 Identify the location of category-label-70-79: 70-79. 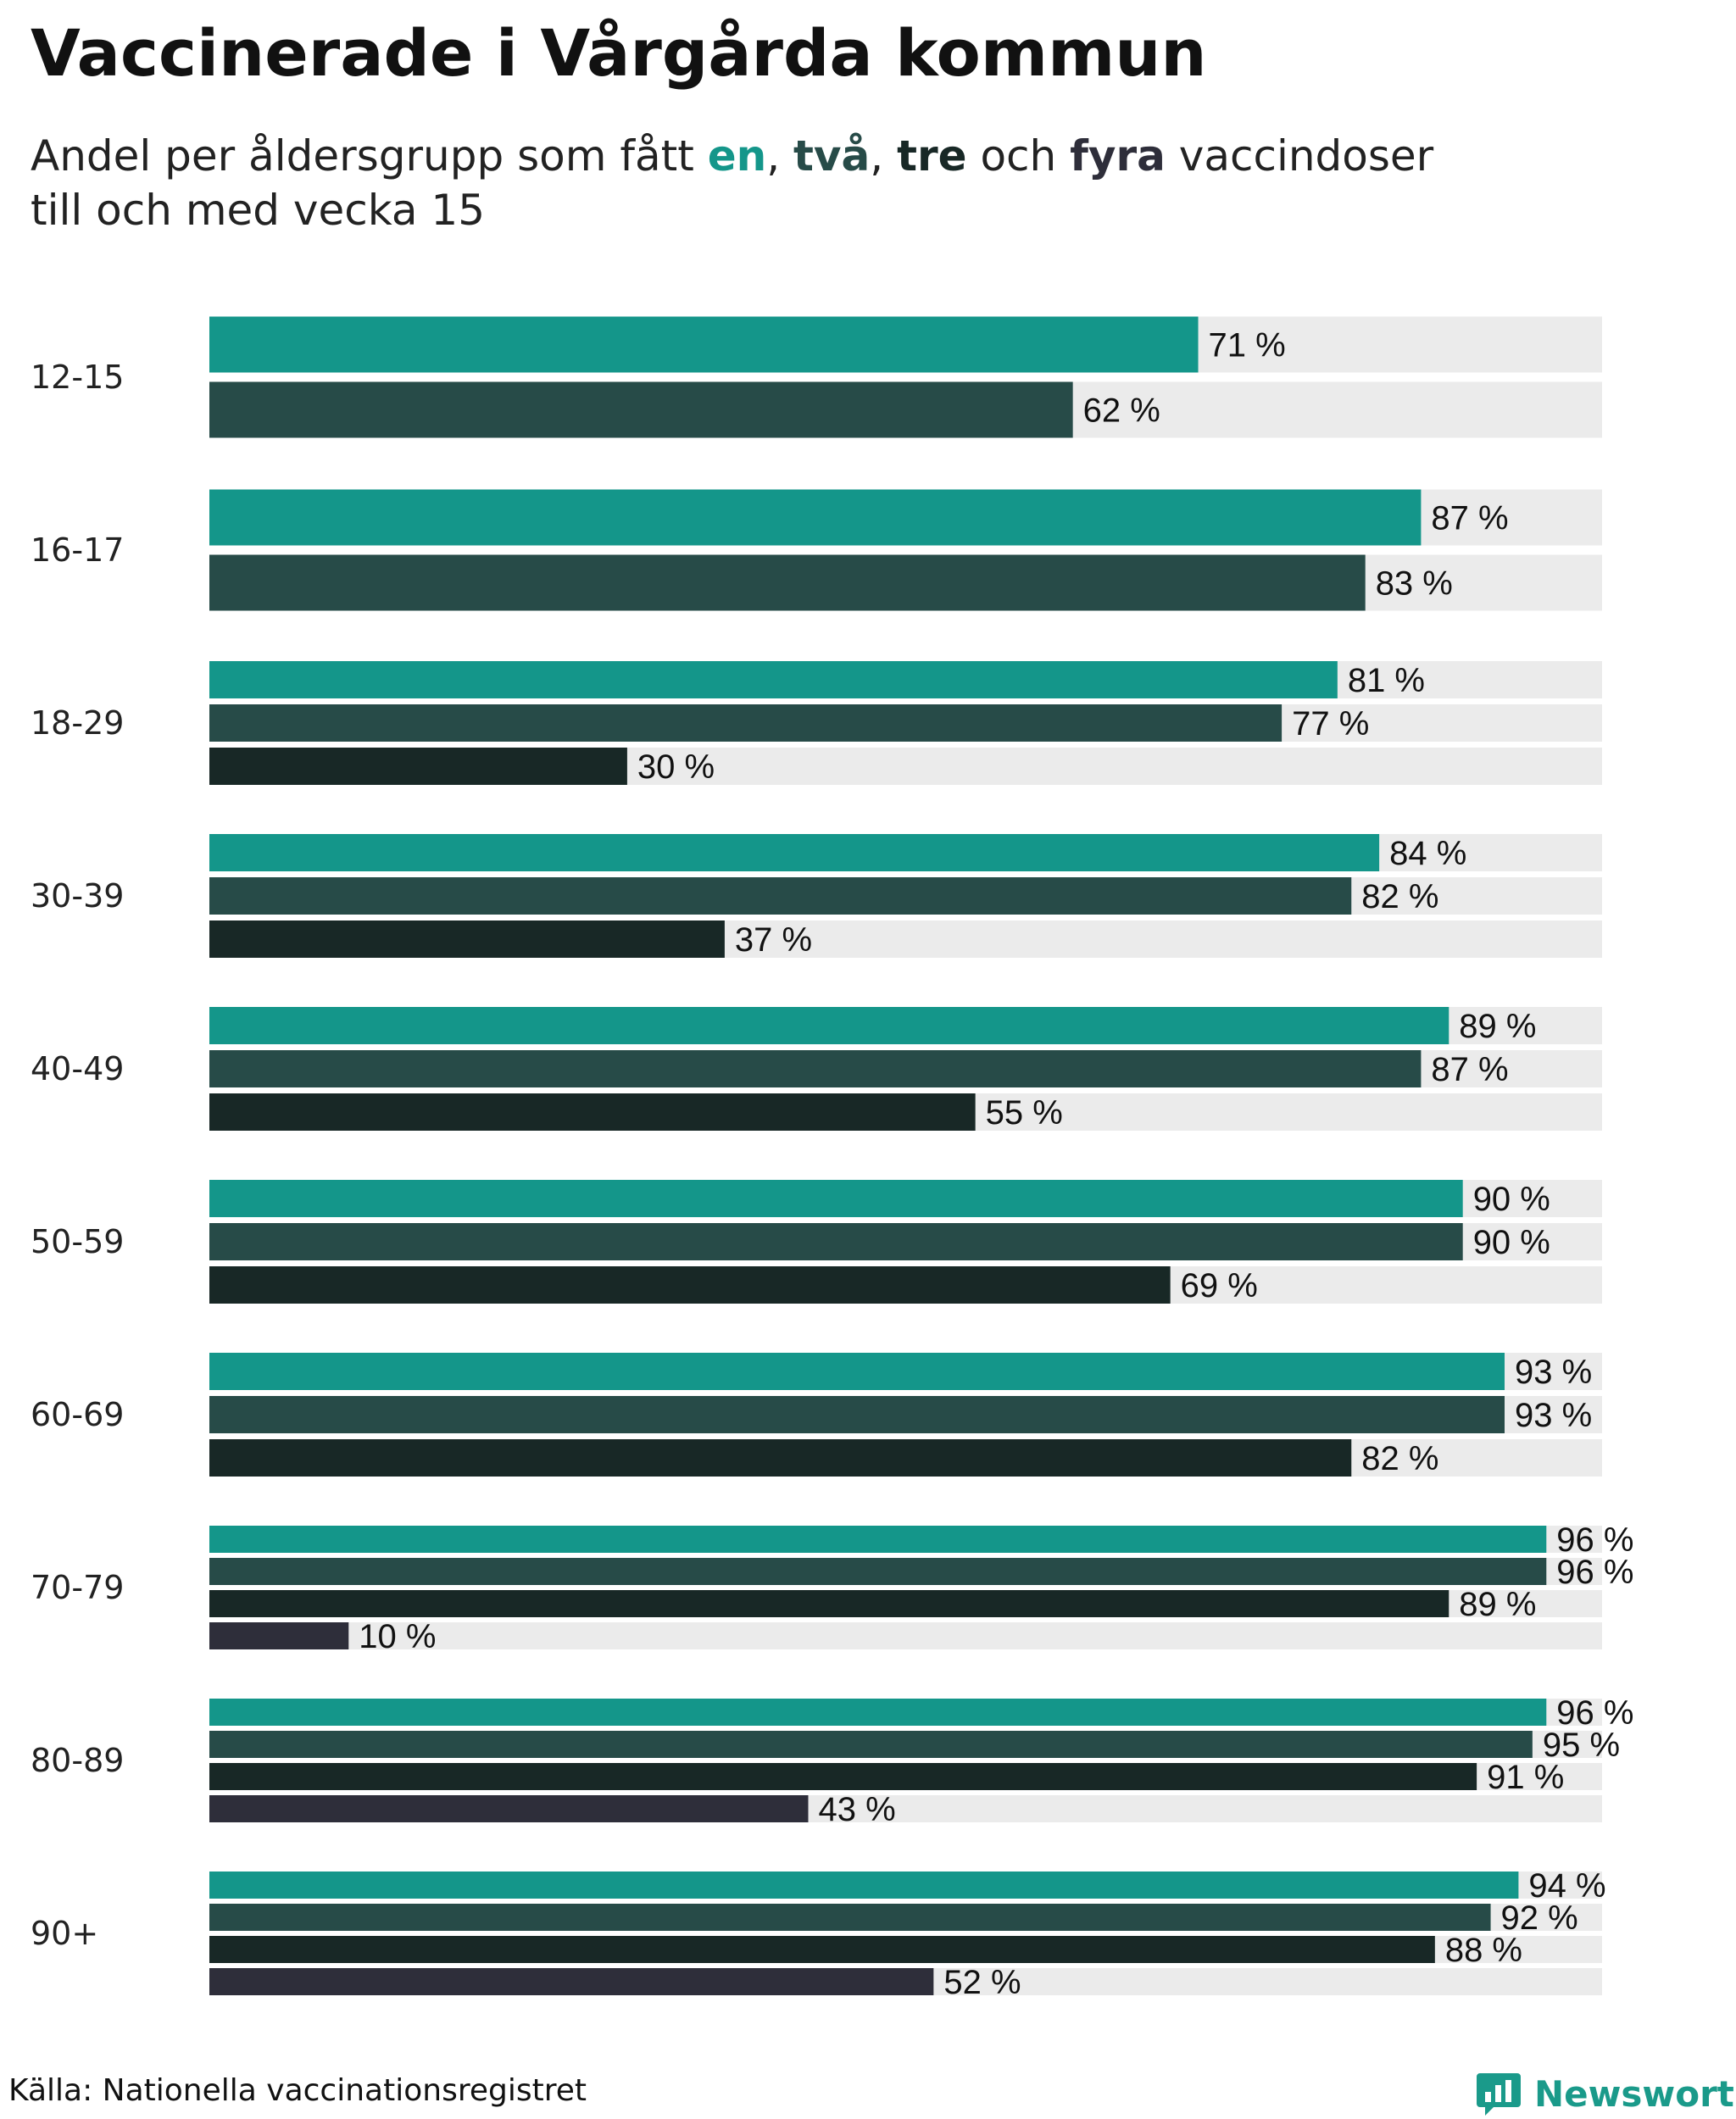
(77, 1588).